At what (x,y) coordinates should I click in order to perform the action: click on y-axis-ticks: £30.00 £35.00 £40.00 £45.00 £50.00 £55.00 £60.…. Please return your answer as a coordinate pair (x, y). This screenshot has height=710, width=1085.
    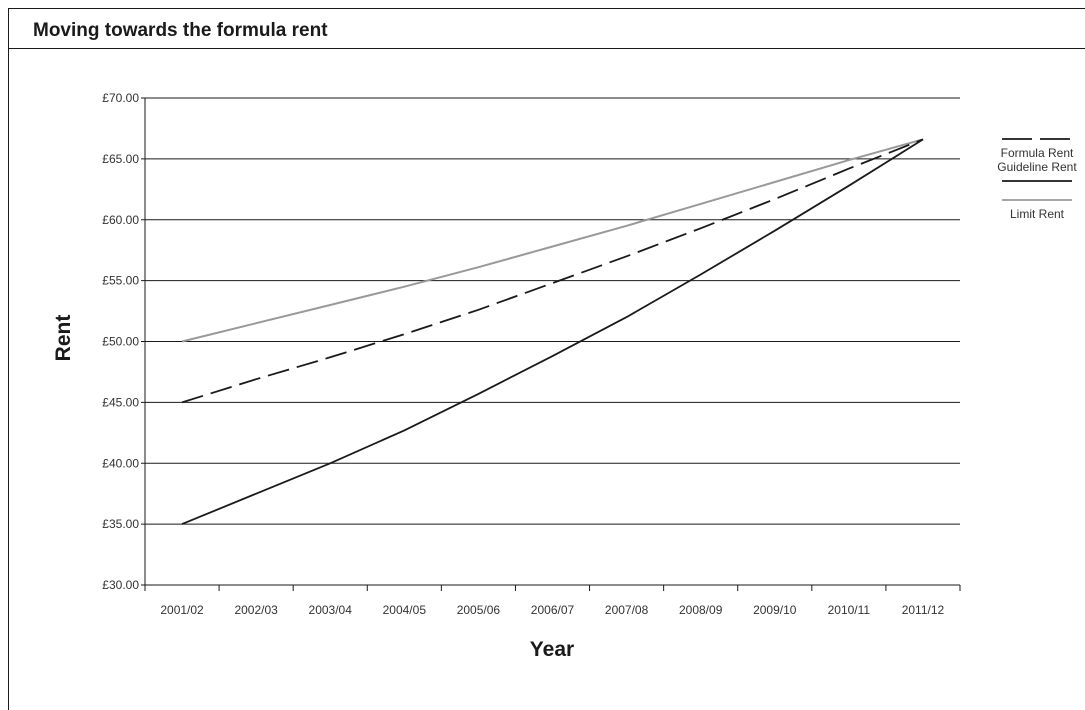
    Looking at the image, I should click on (123, 341).